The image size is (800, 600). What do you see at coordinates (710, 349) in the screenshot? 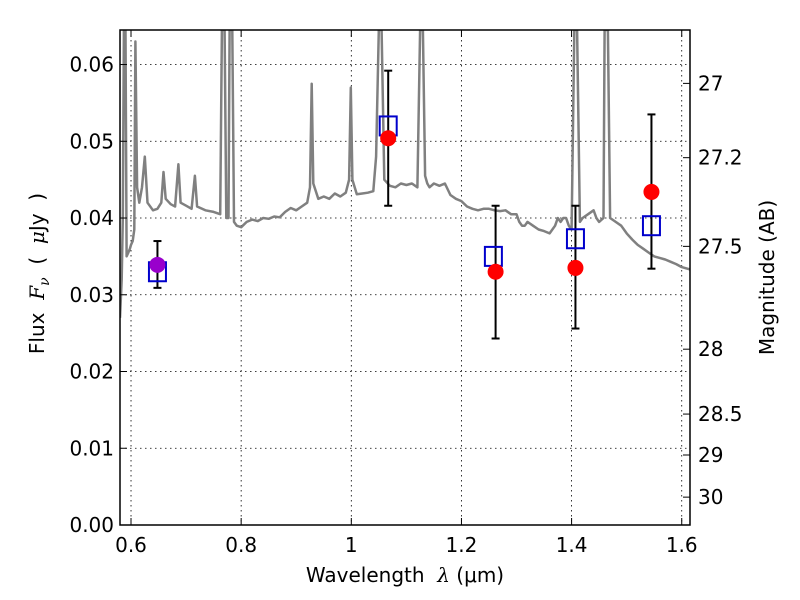
I see `right-tick-label: 28` at bounding box center [710, 349].